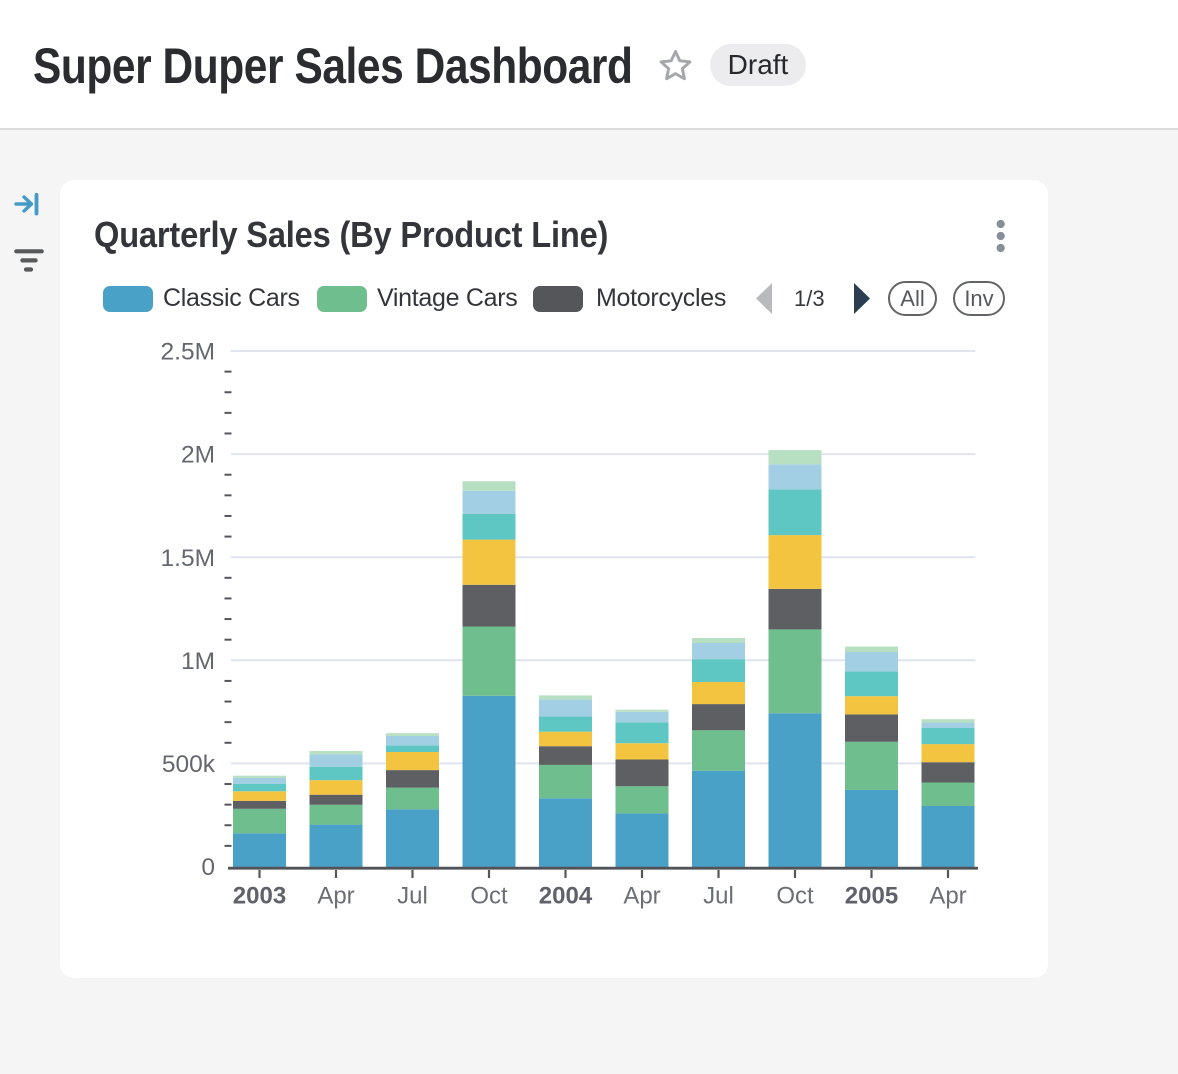 The image size is (1178, 1074). I want to click on svg-text: 1M, so click(198, 661).